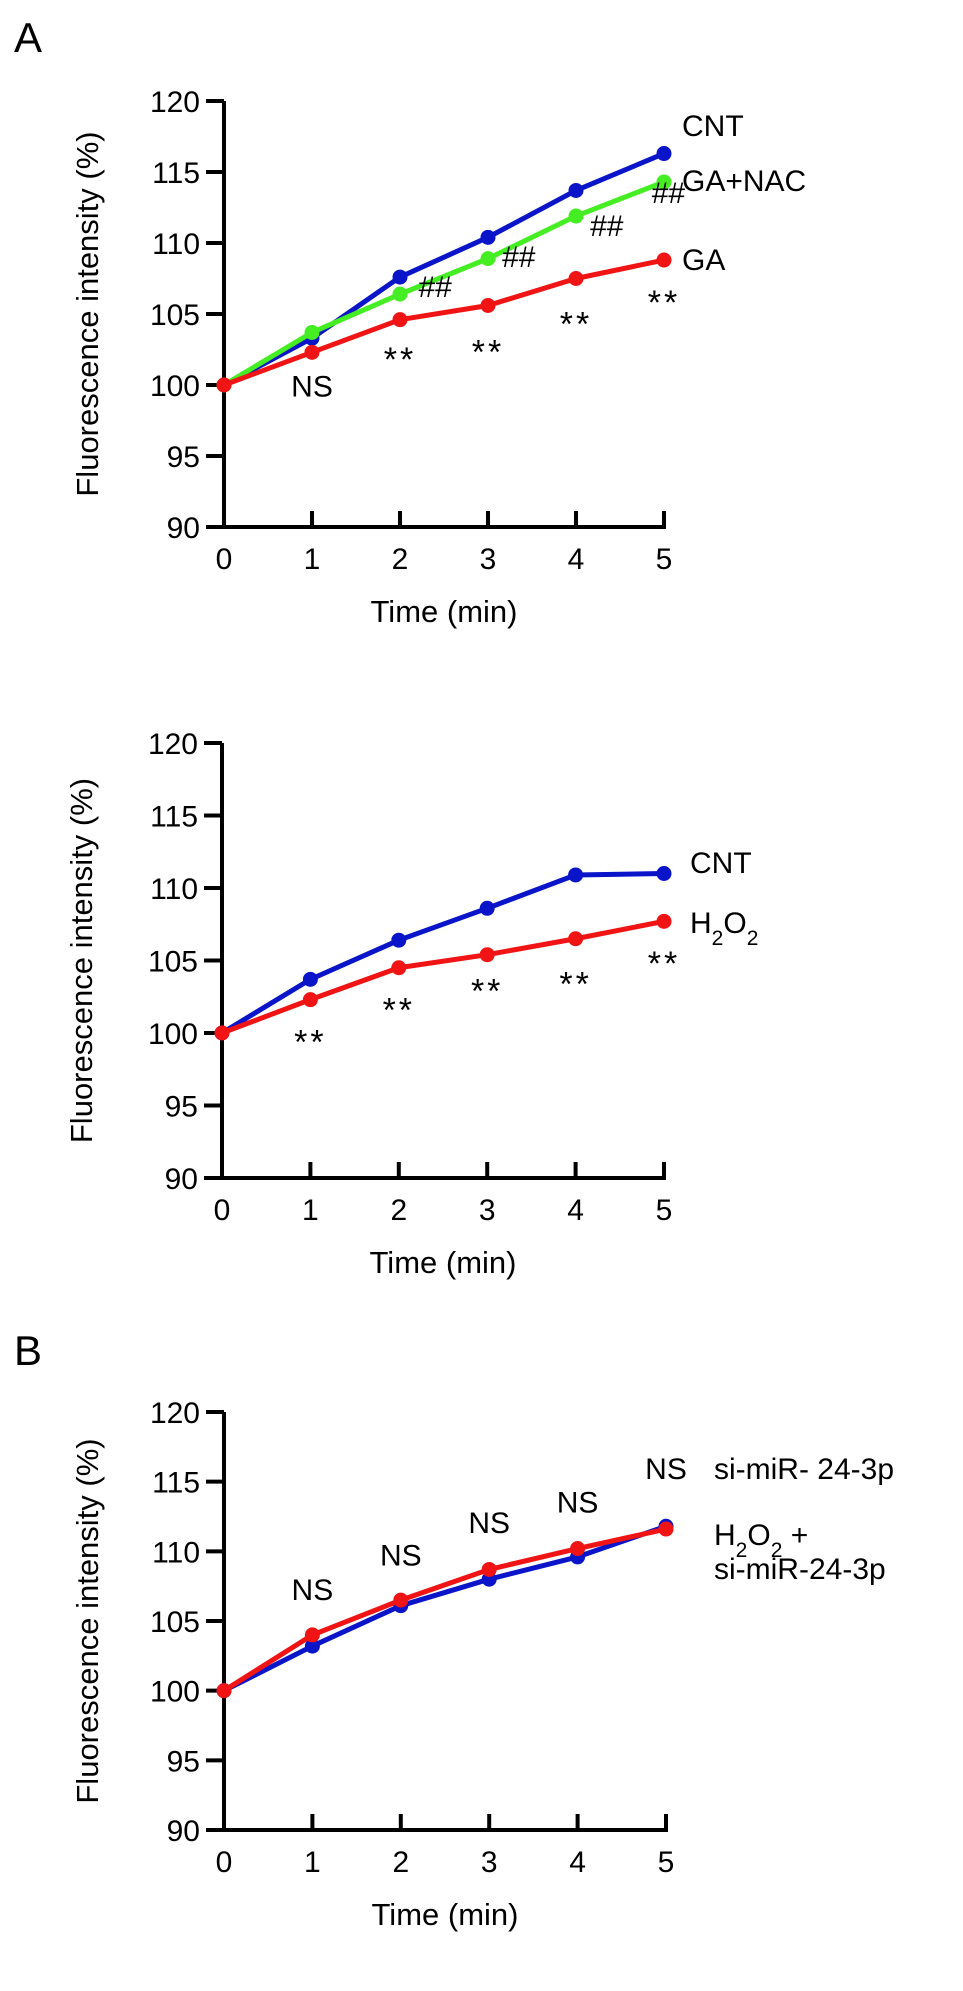 Image resolution: width=963 pixels, height=1991 pixels. I want to click on x-tick-label: 3, so click(488, 559).